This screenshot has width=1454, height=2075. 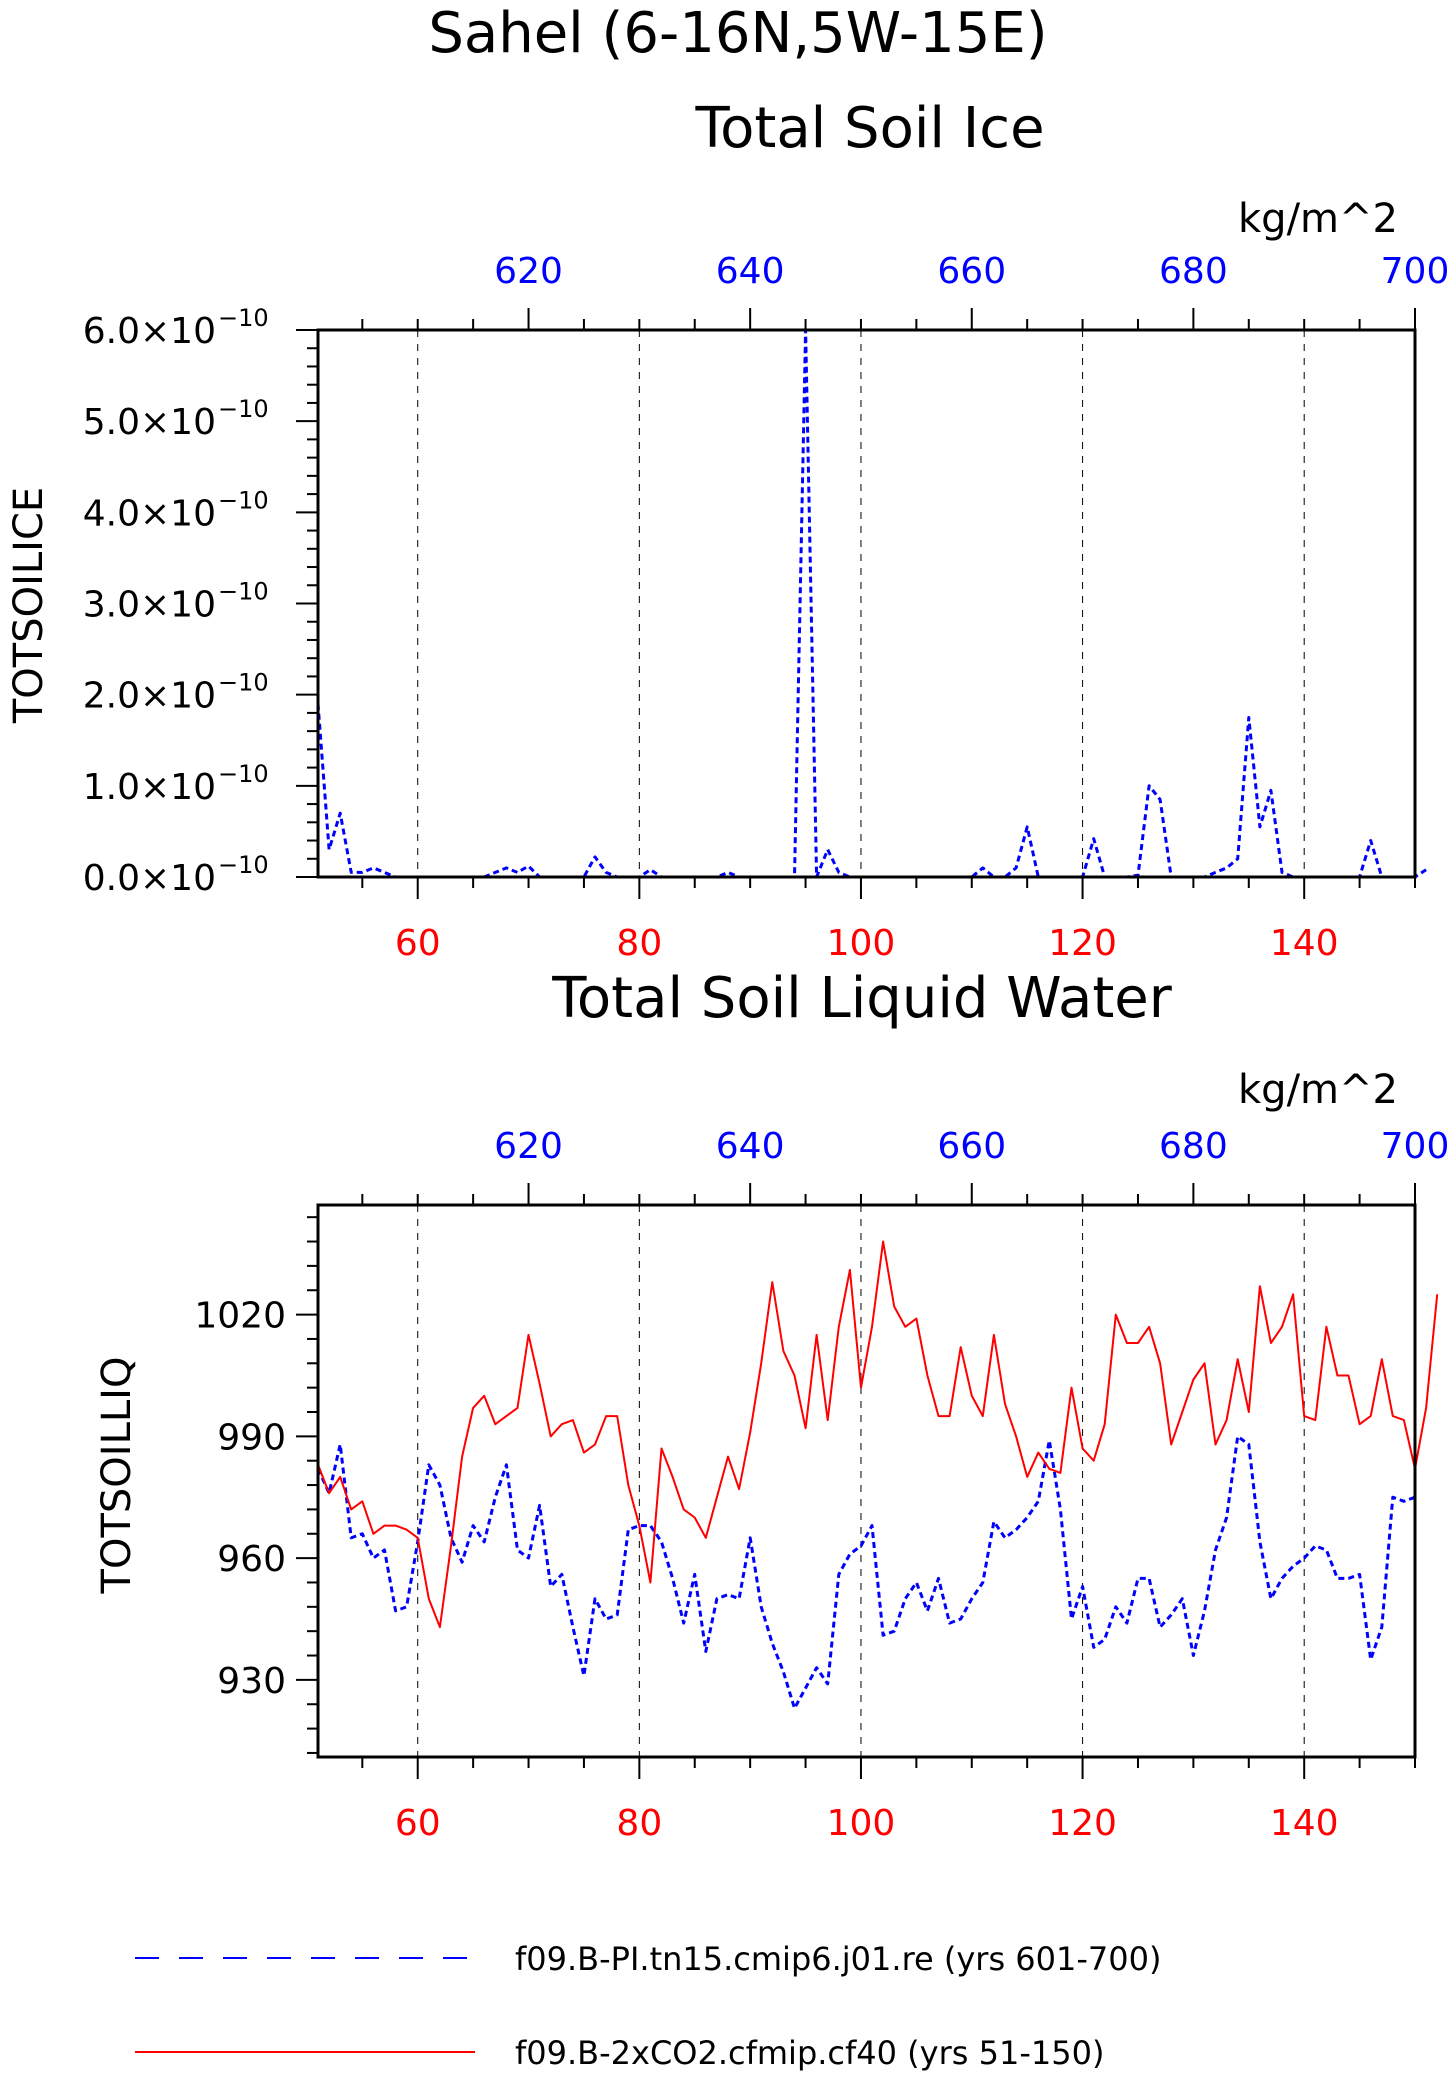 I want to click on liquid-y-axis-label: TOTSOILLIQ, so click(x=117, y=1476).